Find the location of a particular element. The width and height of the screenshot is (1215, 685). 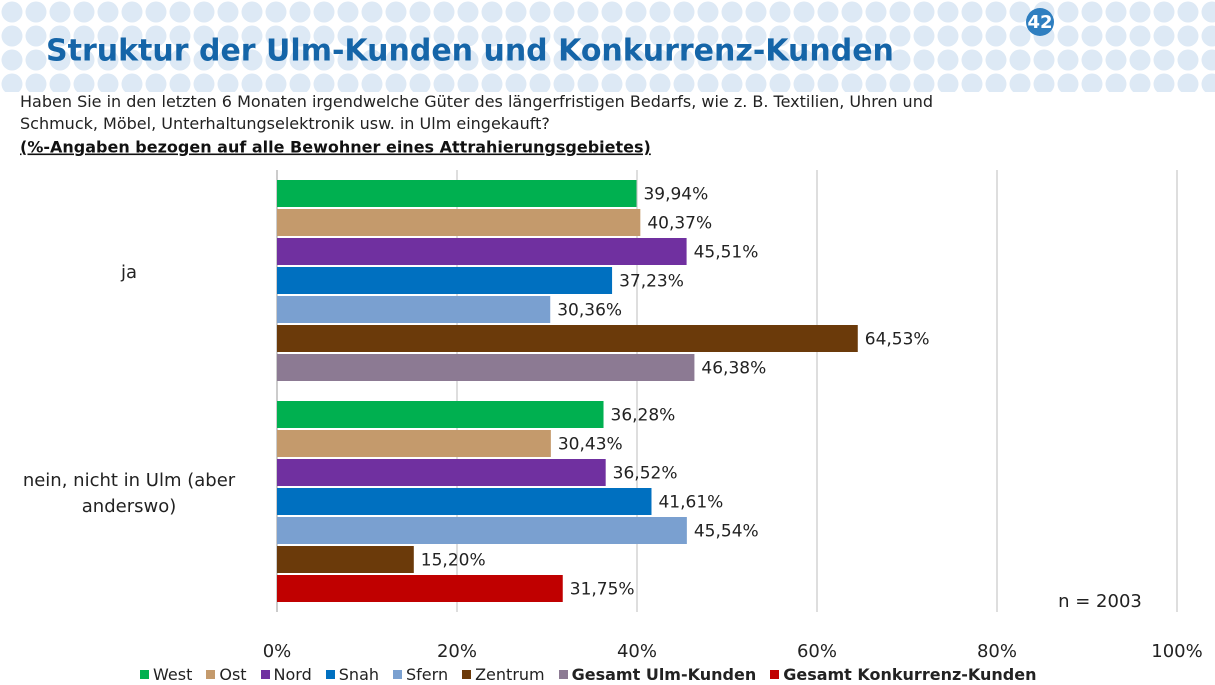

data-label: 40,37% is located at coordinates (679, 224).